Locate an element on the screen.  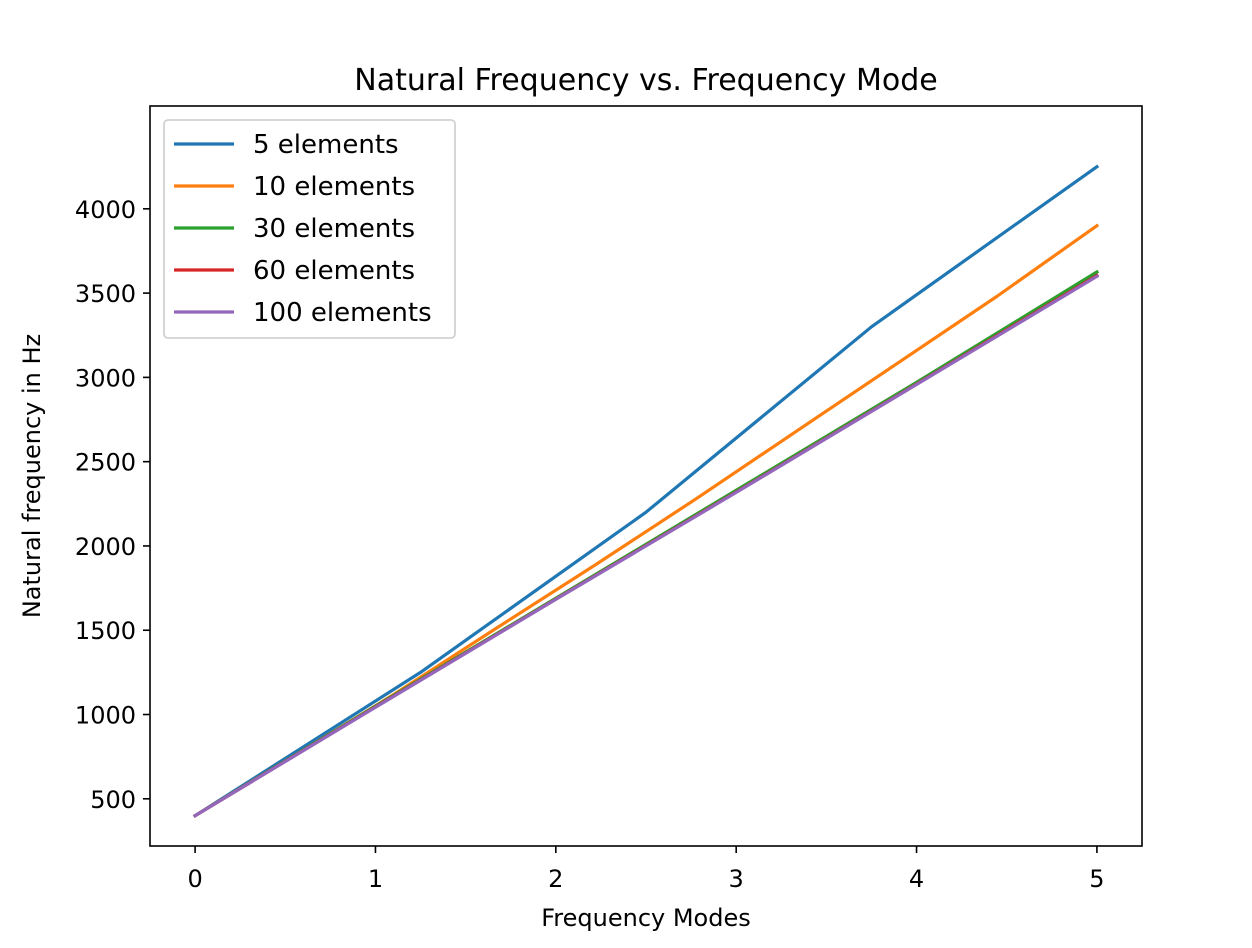
x-tick-label: 4 is located at coordinates (916, 879).